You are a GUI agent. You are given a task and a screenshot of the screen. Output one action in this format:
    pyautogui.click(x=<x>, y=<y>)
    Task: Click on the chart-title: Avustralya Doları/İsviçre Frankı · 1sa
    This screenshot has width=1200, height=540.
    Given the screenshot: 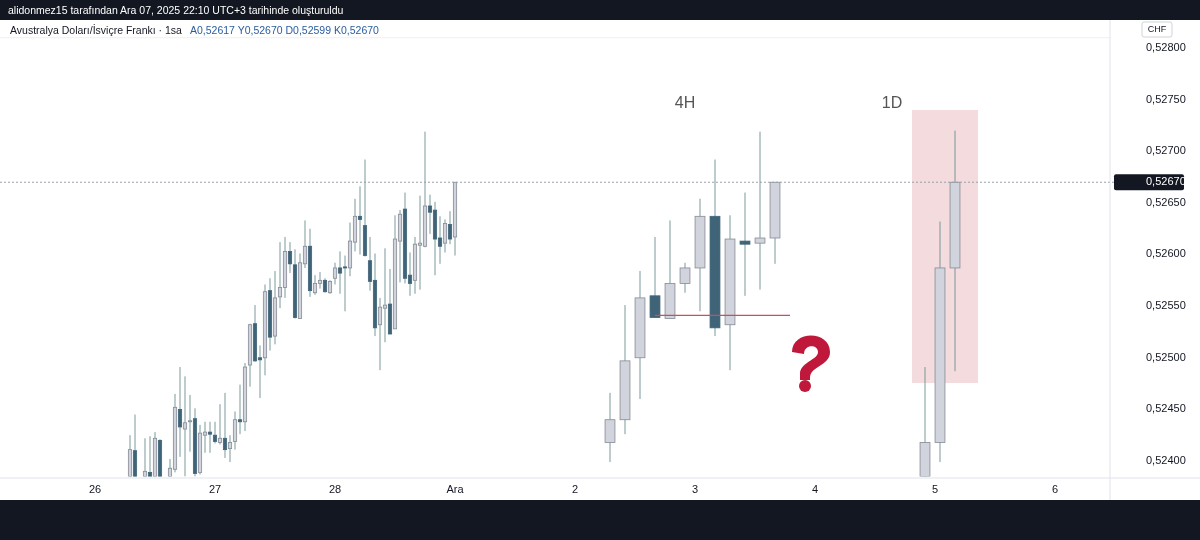 What is the action you would take?
    pyautogui.click(x=96, y=30)
    